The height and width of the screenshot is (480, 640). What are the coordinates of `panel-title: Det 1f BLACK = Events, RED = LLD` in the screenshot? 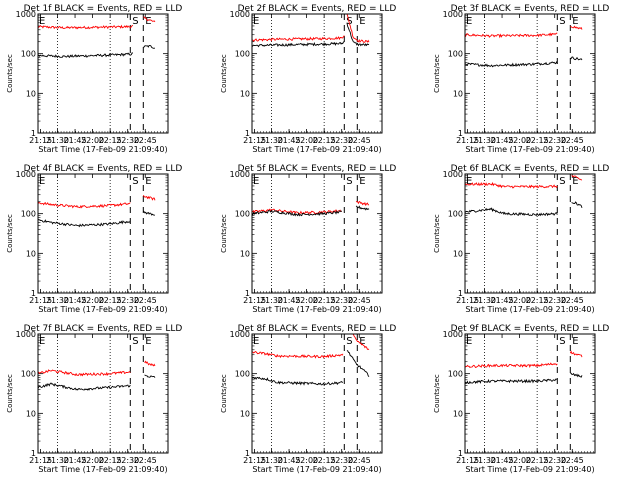 It's located at (103, 9).